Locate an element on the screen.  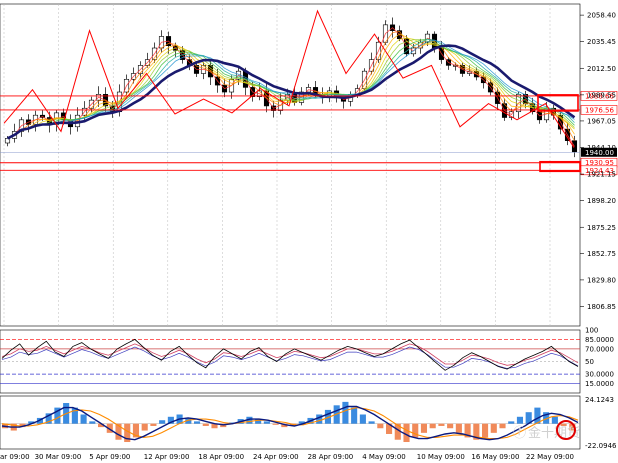
level-tag-label: 1924.43 is located at coordinates (599, 171).